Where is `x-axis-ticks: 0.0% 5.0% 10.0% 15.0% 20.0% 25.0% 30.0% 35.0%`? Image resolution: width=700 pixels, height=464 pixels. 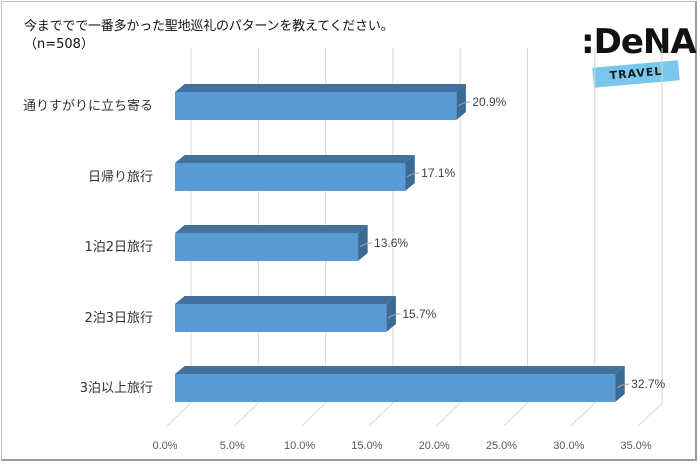 x-axis-ticks: 0.0% 5.0% 10.0% 15.0% 20.0% 25.0% 30.0% 35.0% is located at coordinates (401, 446).